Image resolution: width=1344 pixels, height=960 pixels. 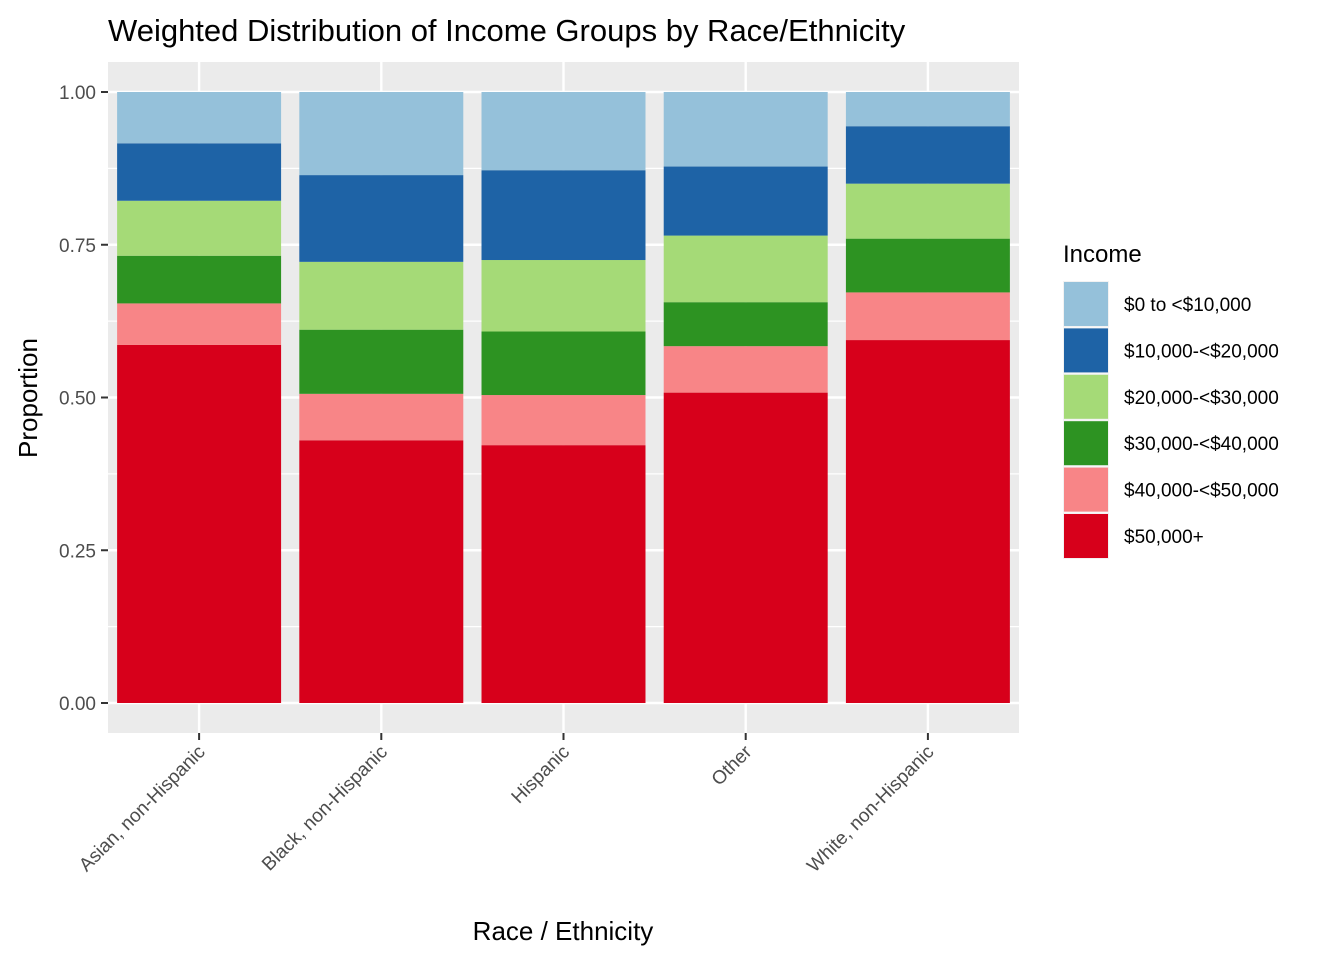 I want to click on y-axis: 0.00 0.25 0.50 0.75 1.00, so click(x=83, y=399).